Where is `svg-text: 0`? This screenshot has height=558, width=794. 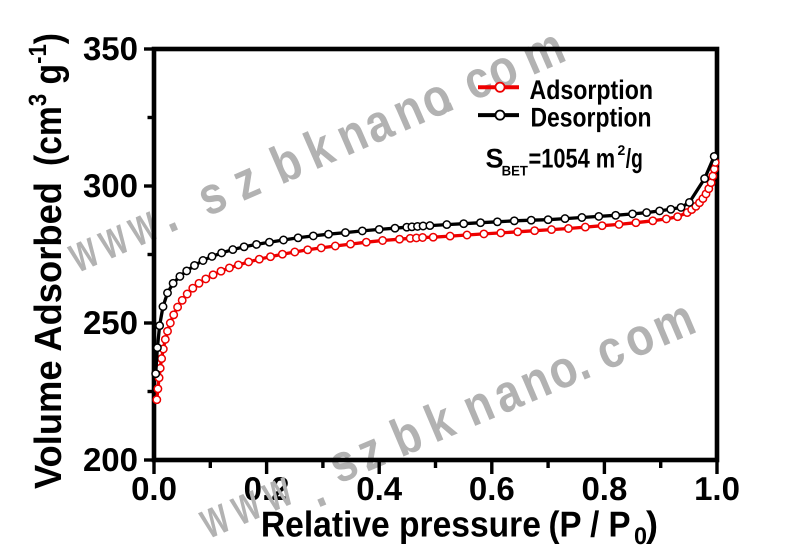
svg-text: 0 is located at coordinates (640, 536).